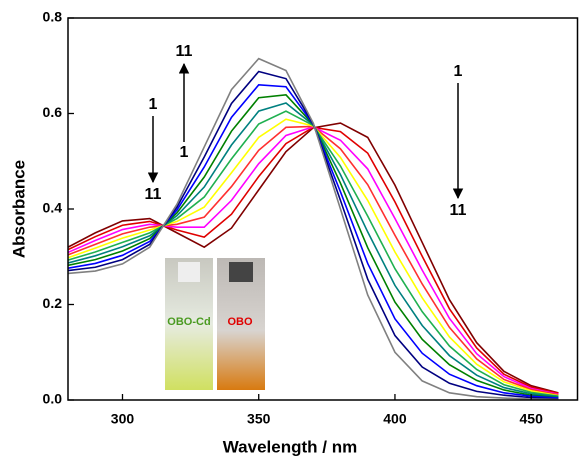 Image resolution: width=579 pixels, height=459 pixels. What do you see at coordinates (259, 419) in the screenshot?
I see `x-tick-label: 350` at bounding box center [259, 419].